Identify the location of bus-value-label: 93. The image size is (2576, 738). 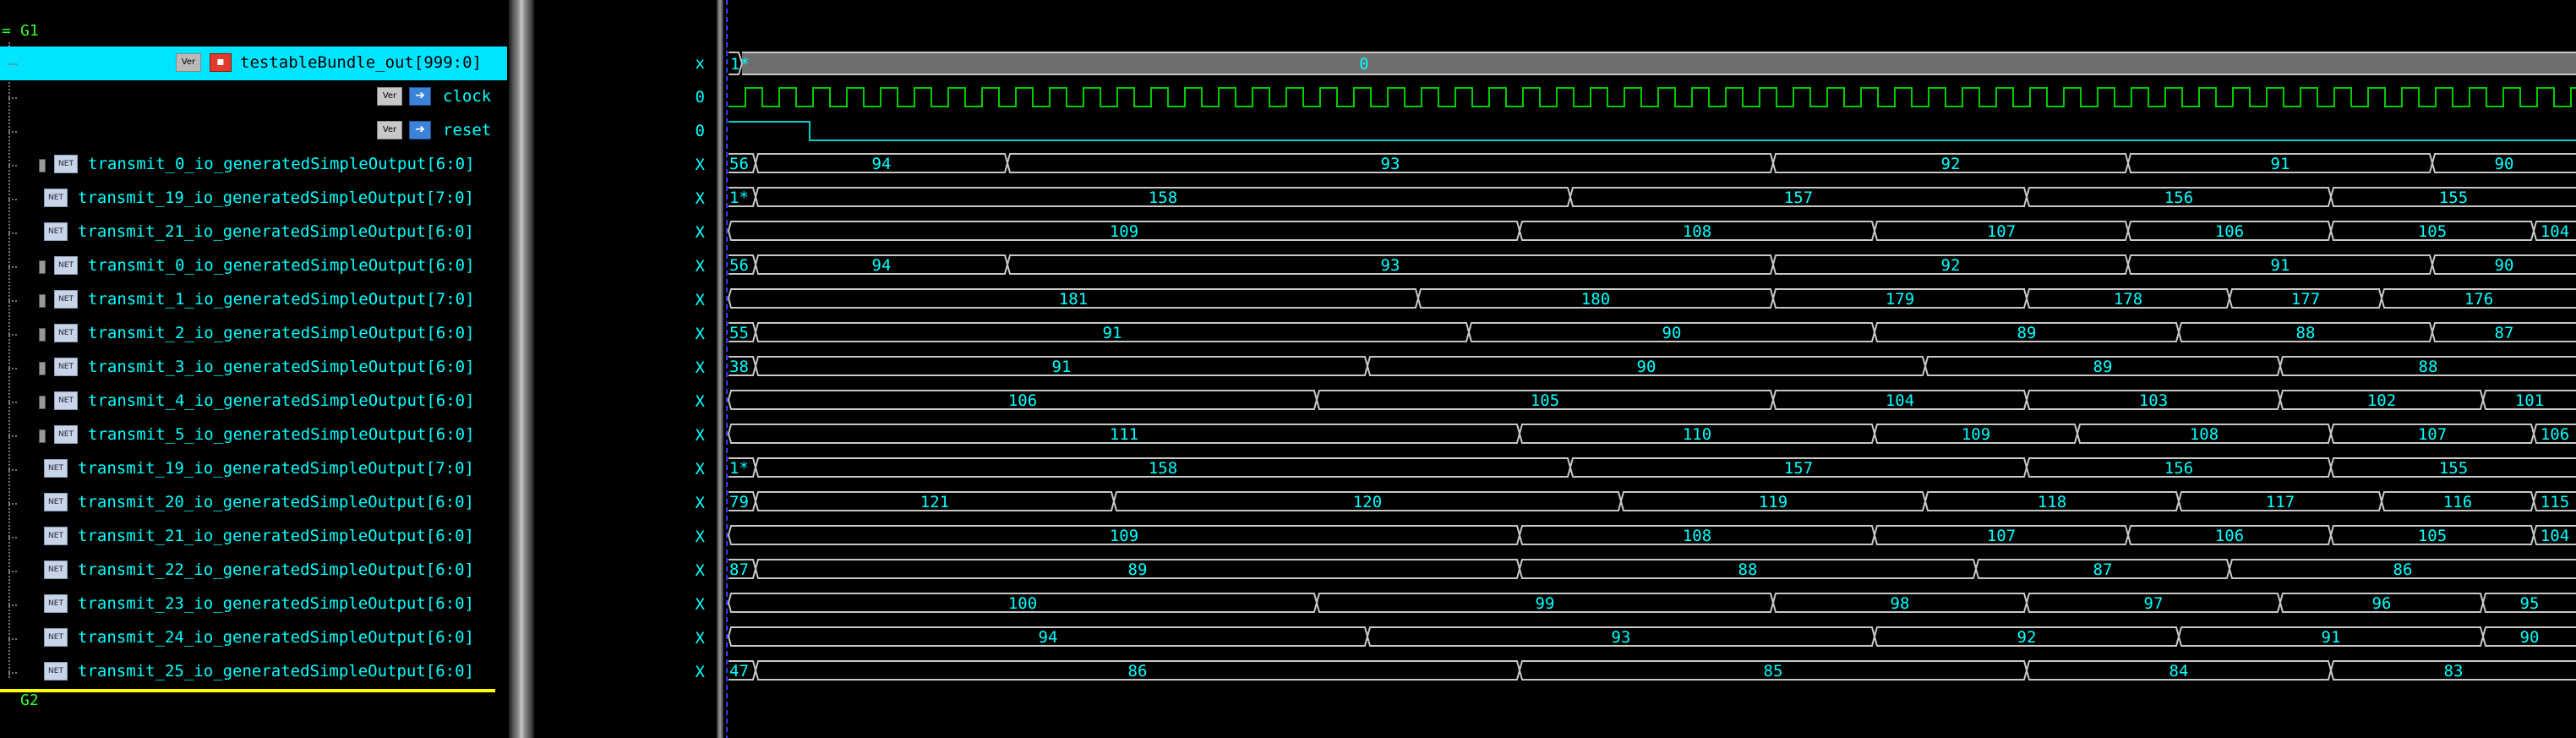
(1390, 164).